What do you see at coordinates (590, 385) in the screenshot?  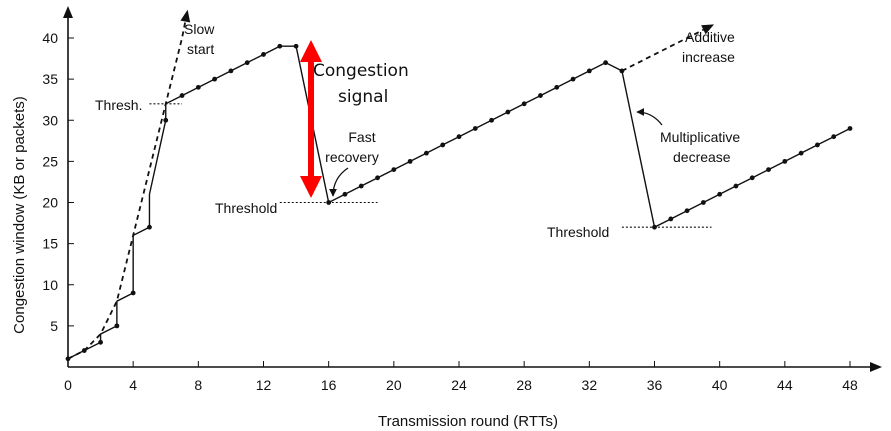 I see `x-tick-label: 32` at bounding box center [590, 385].